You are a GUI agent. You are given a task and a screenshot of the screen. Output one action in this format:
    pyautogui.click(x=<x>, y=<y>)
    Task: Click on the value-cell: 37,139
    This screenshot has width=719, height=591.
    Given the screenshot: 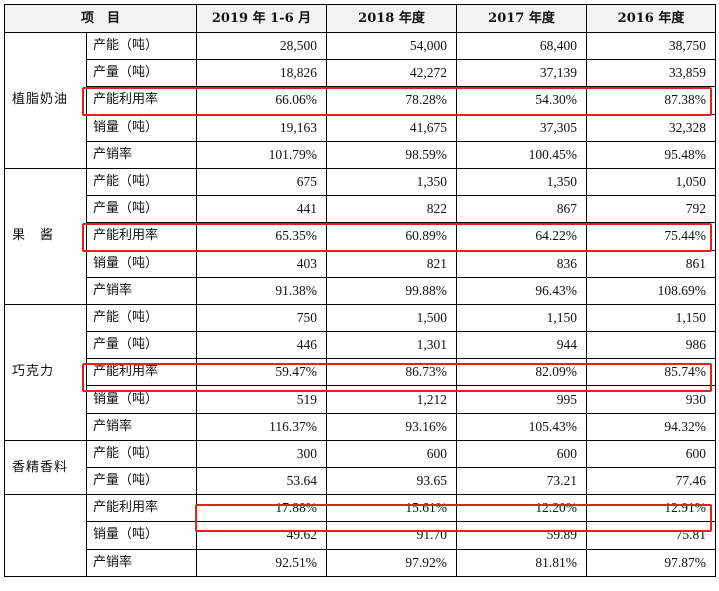 What is the action you would take?
    pyautogui.click(x=522, y=73)
    